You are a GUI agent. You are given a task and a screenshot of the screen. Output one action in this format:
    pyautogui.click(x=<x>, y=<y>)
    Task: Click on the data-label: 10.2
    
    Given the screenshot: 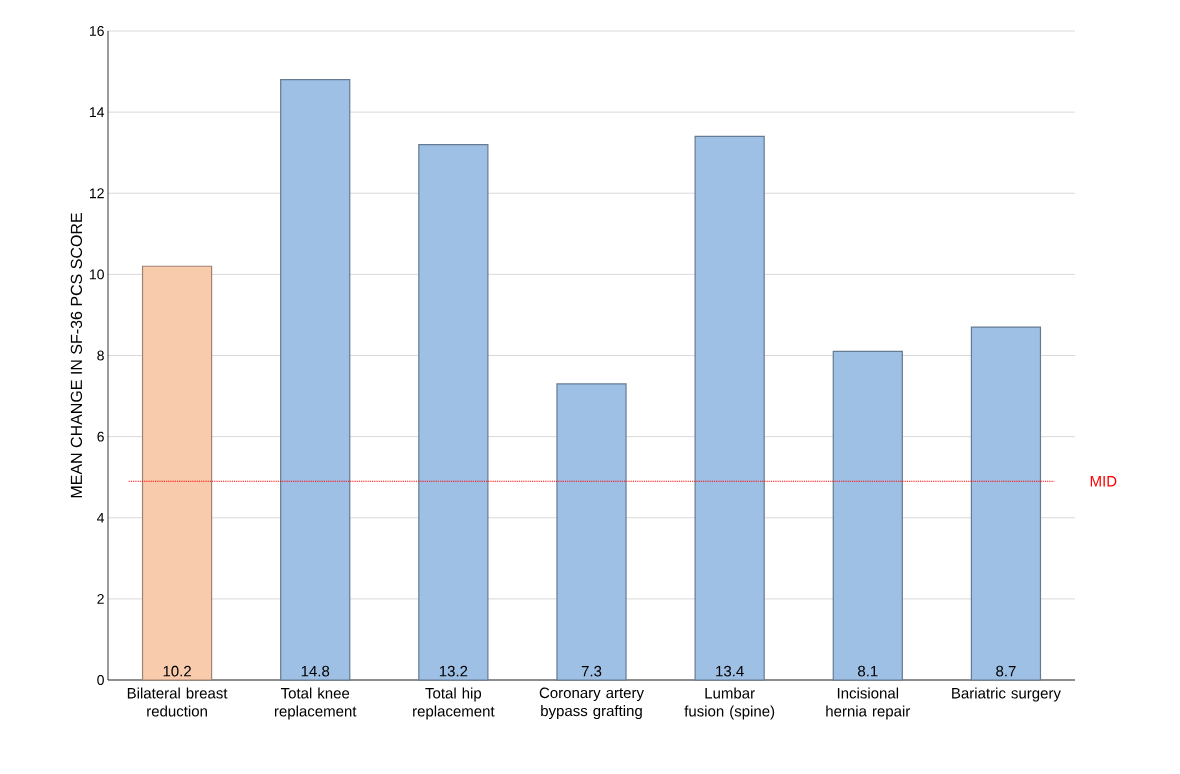 What is the action you would take?
    pyautogui.click(x=177, y=671)
    